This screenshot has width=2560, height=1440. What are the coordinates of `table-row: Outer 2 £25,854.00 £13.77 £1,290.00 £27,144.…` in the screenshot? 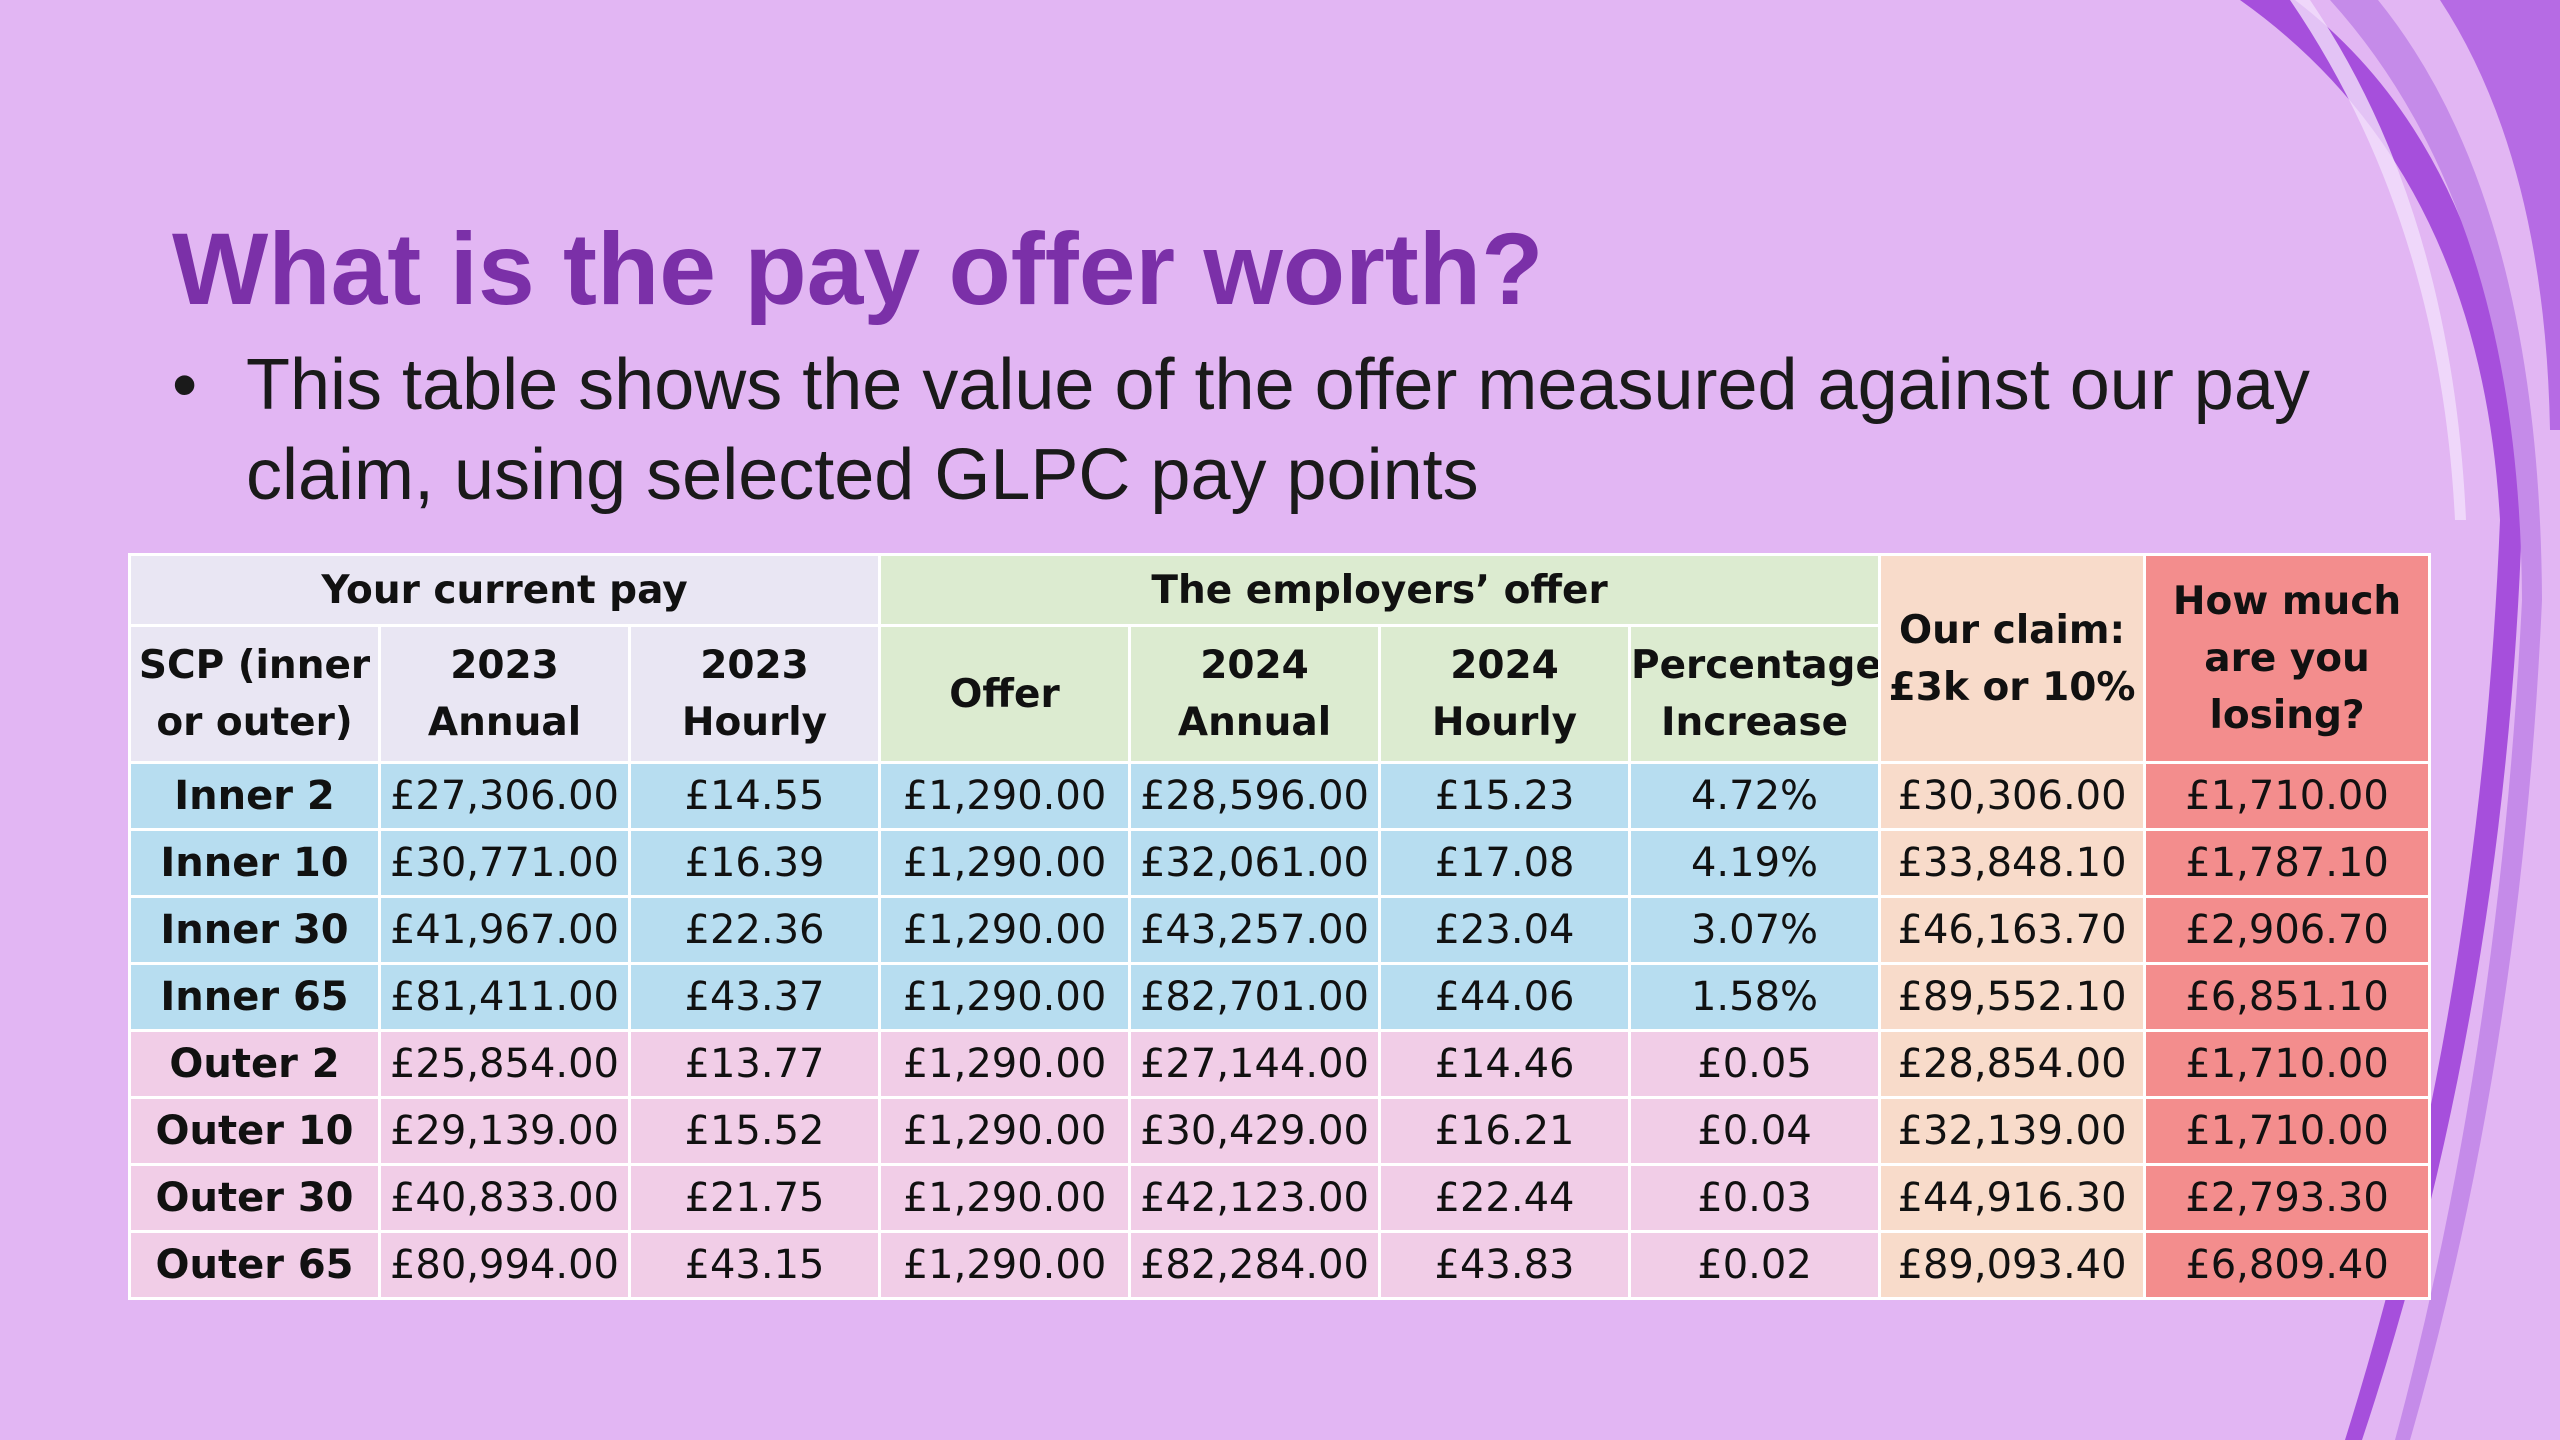 It's located at (1280, 1064).